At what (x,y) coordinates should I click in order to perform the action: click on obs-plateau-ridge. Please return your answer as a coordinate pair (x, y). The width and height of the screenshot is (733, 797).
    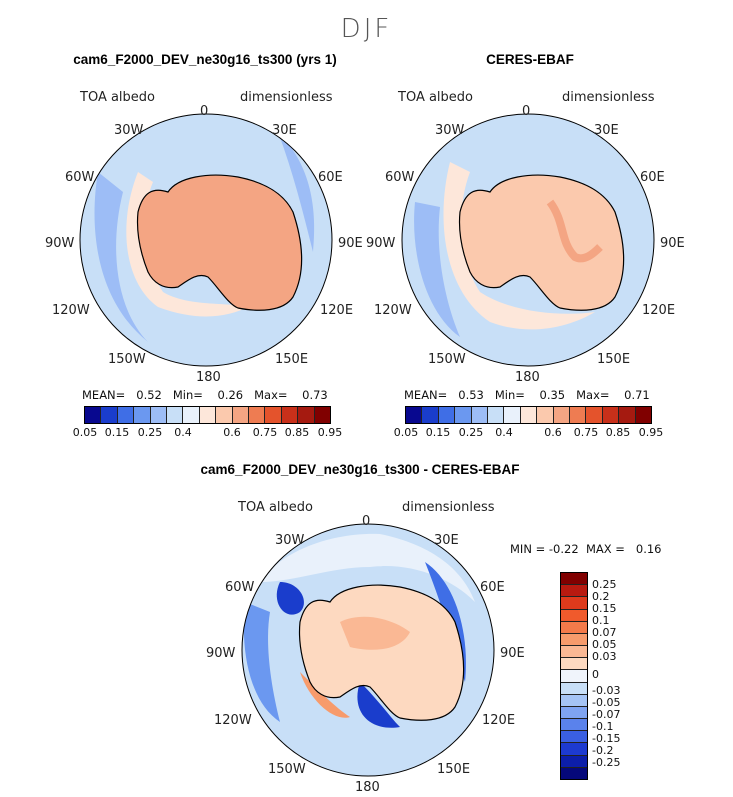
    Looking at the image, I should click on (574, 231).